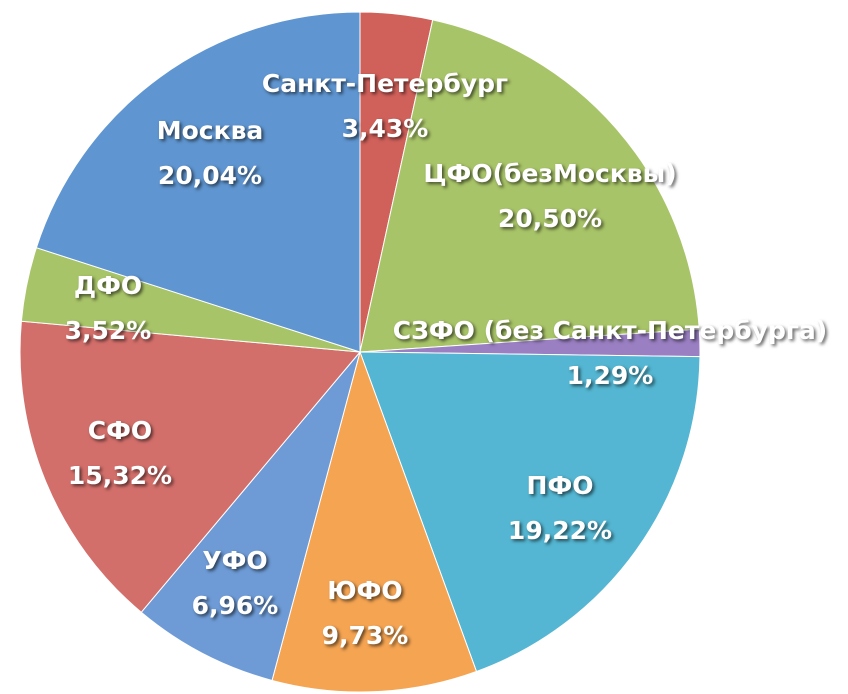  What do you see at coordinates (385, 83) in the screenshot?
I see `slice-label: Санкт-Петербург` at bounding box center [385, 83].